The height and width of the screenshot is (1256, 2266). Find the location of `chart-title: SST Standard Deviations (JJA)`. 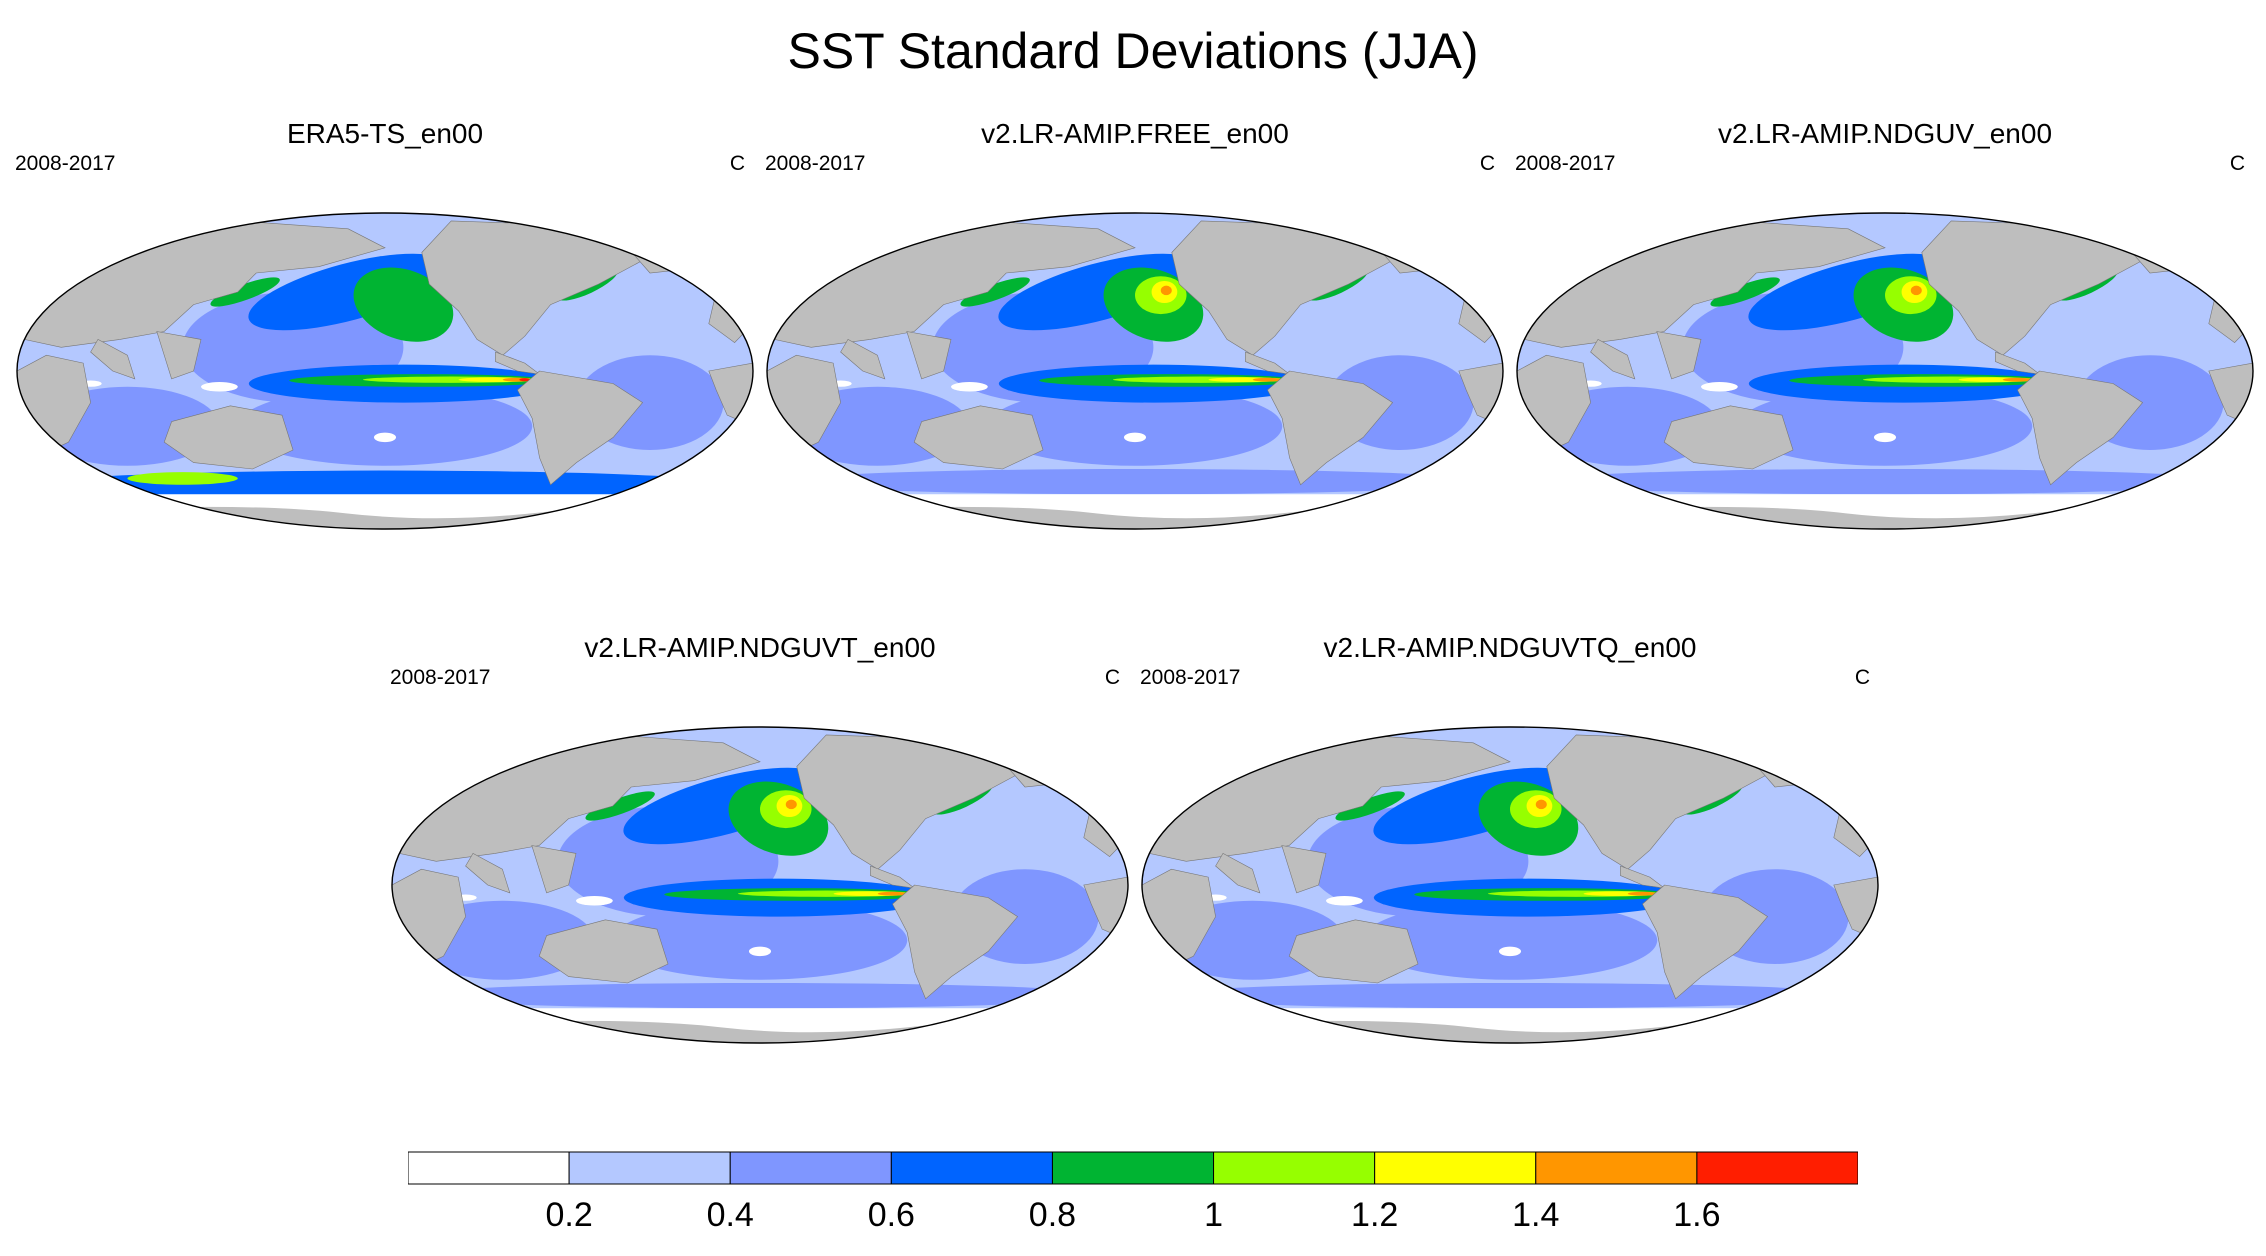

chart-title: SST Standard Deviations (JJA) is located at coordinates (1133, 51).